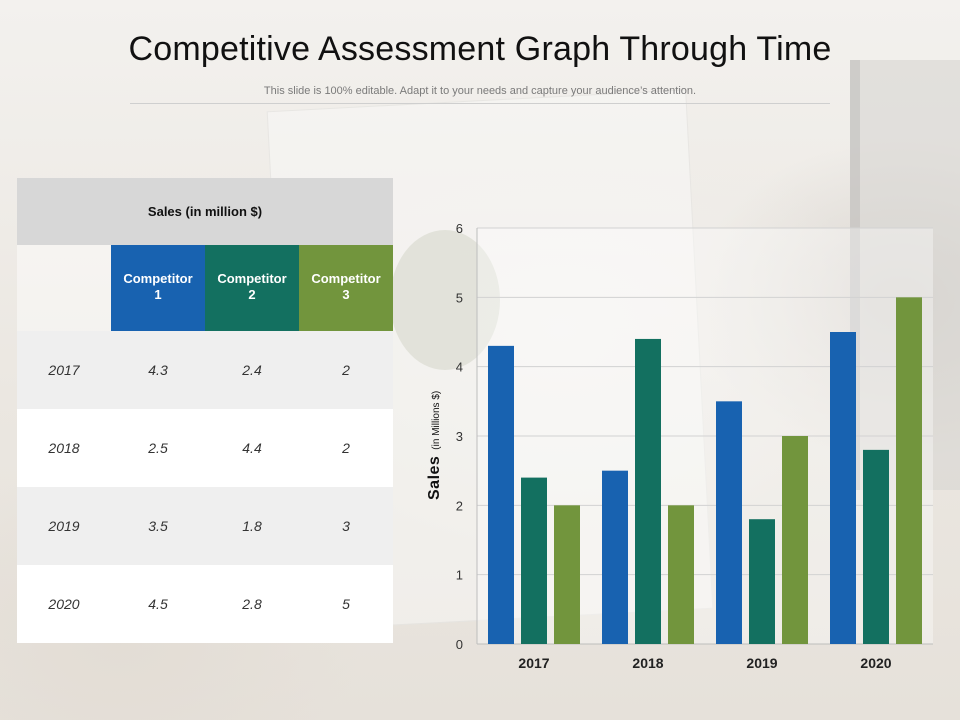 The height and width of the screenshot is (720, 960). Describe the element at coordinates (459, 575) in the screenshot. I see `y-tick-label: 1` at that location.